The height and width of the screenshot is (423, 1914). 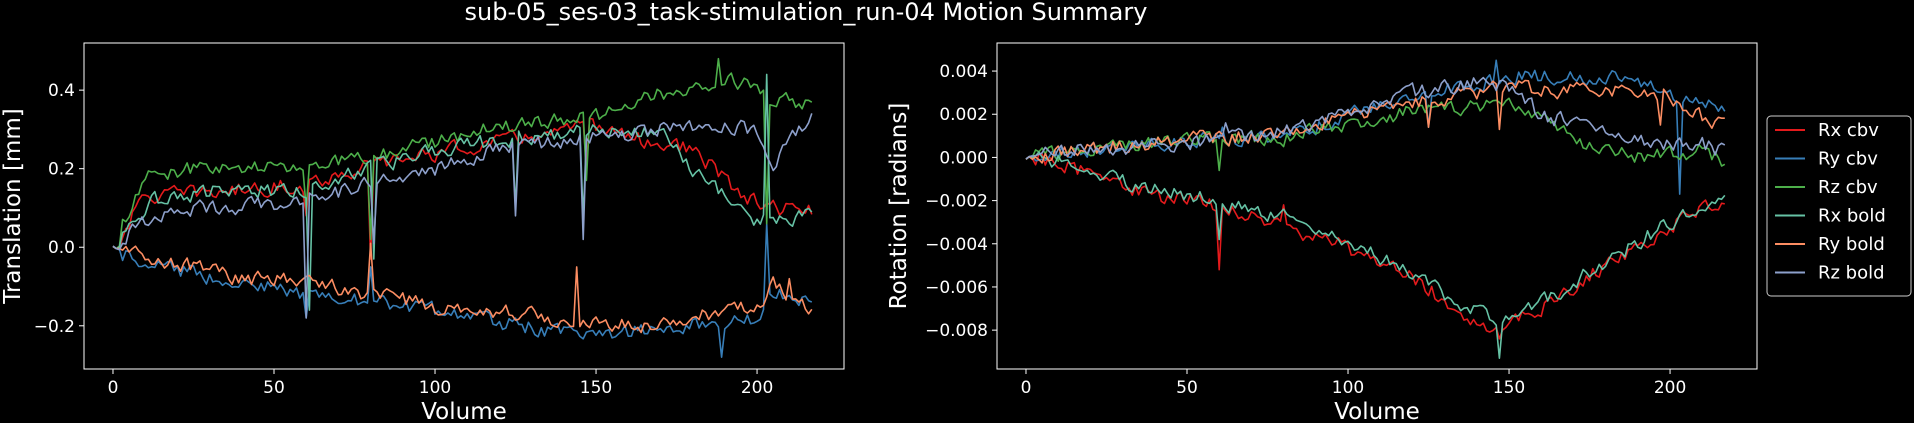 I want to click on y-axis-label: Rotation [radians], so click(x=899, y=206).